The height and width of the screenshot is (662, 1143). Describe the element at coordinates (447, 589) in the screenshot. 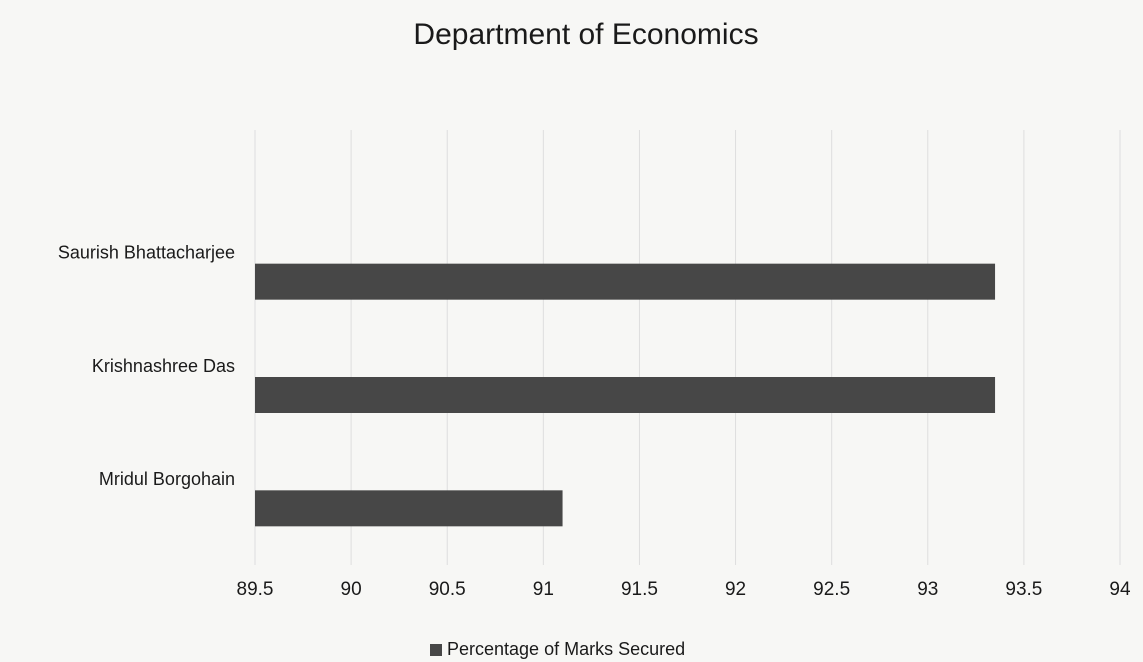

I see `x-tick-label: 90.5` at that location.